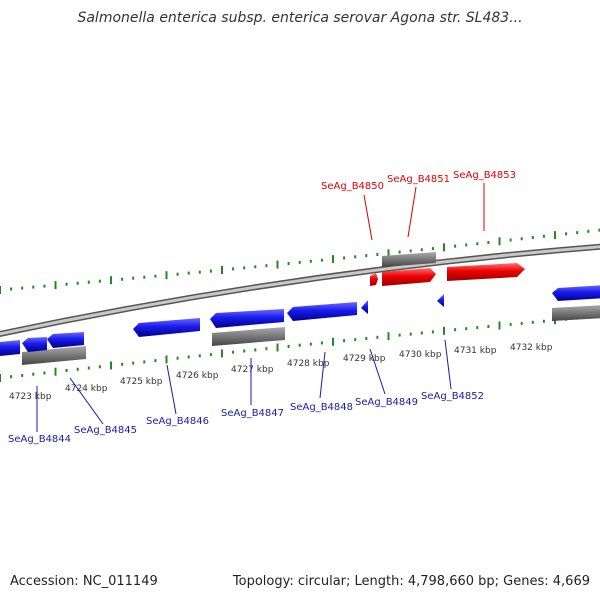 The image size is (600, 600). Describe the element at coordinates (252, 413) in the screenshot. I see `gene-label-reverse: SeAg_B4847` at that location.